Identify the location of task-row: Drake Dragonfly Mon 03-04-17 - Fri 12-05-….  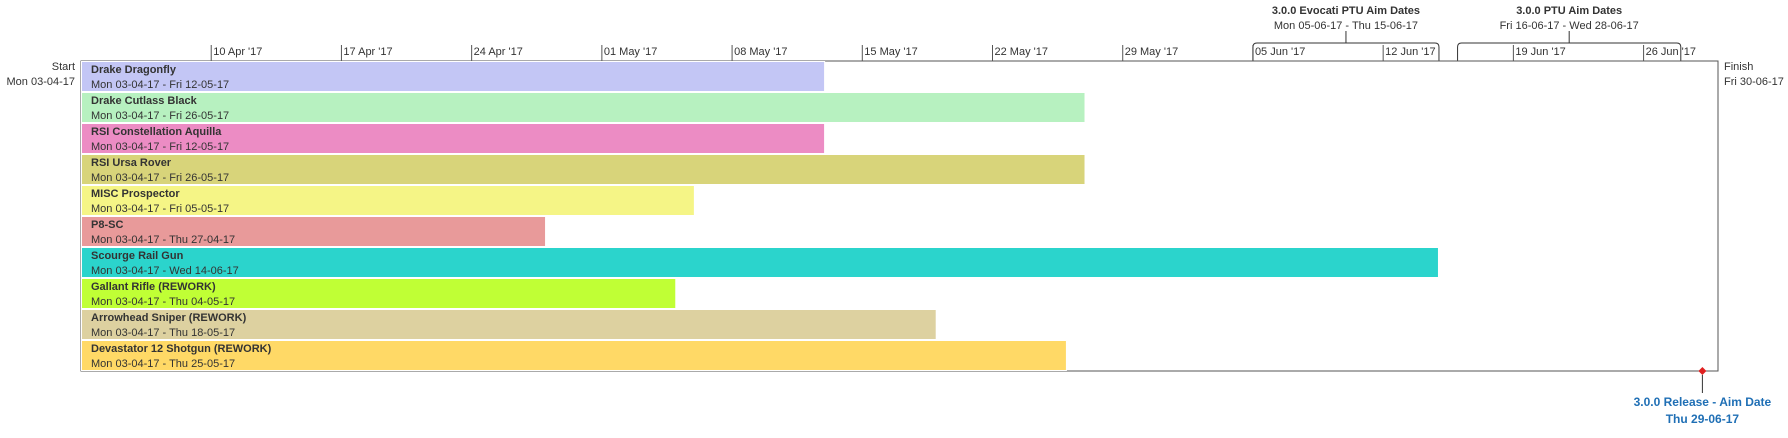
(453, 76).